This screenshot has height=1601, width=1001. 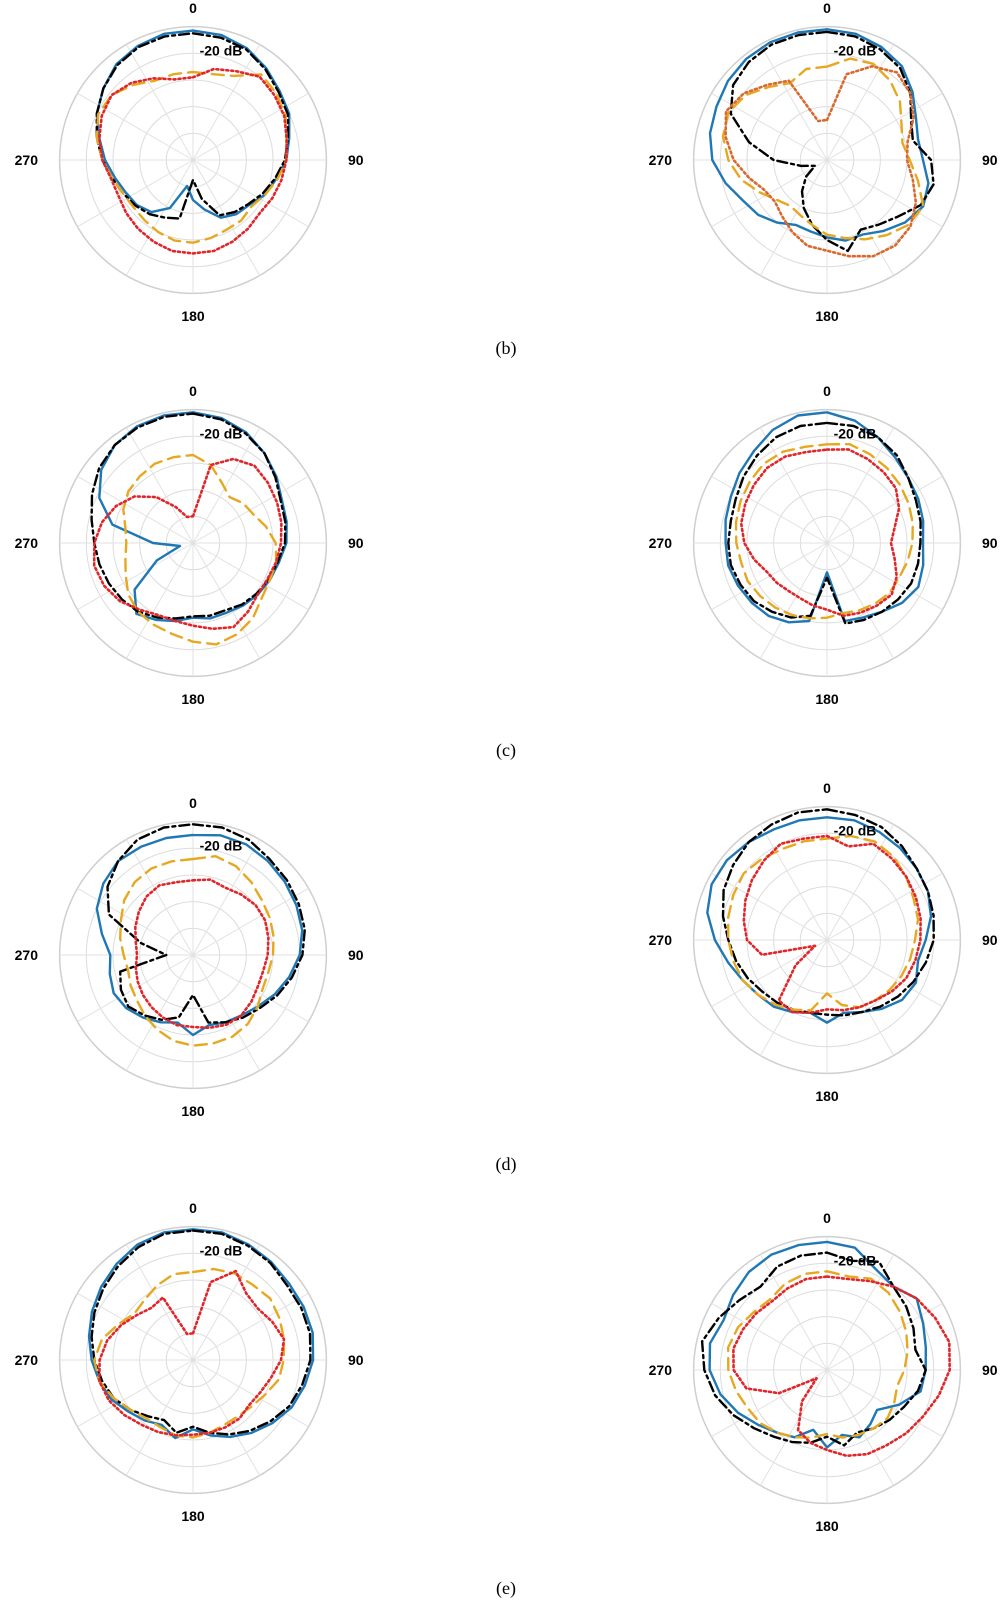 What do you see at coordinates (506, 348) in the screenshot?
I see `caption-b: (b)` at bounding box center [506, 348].